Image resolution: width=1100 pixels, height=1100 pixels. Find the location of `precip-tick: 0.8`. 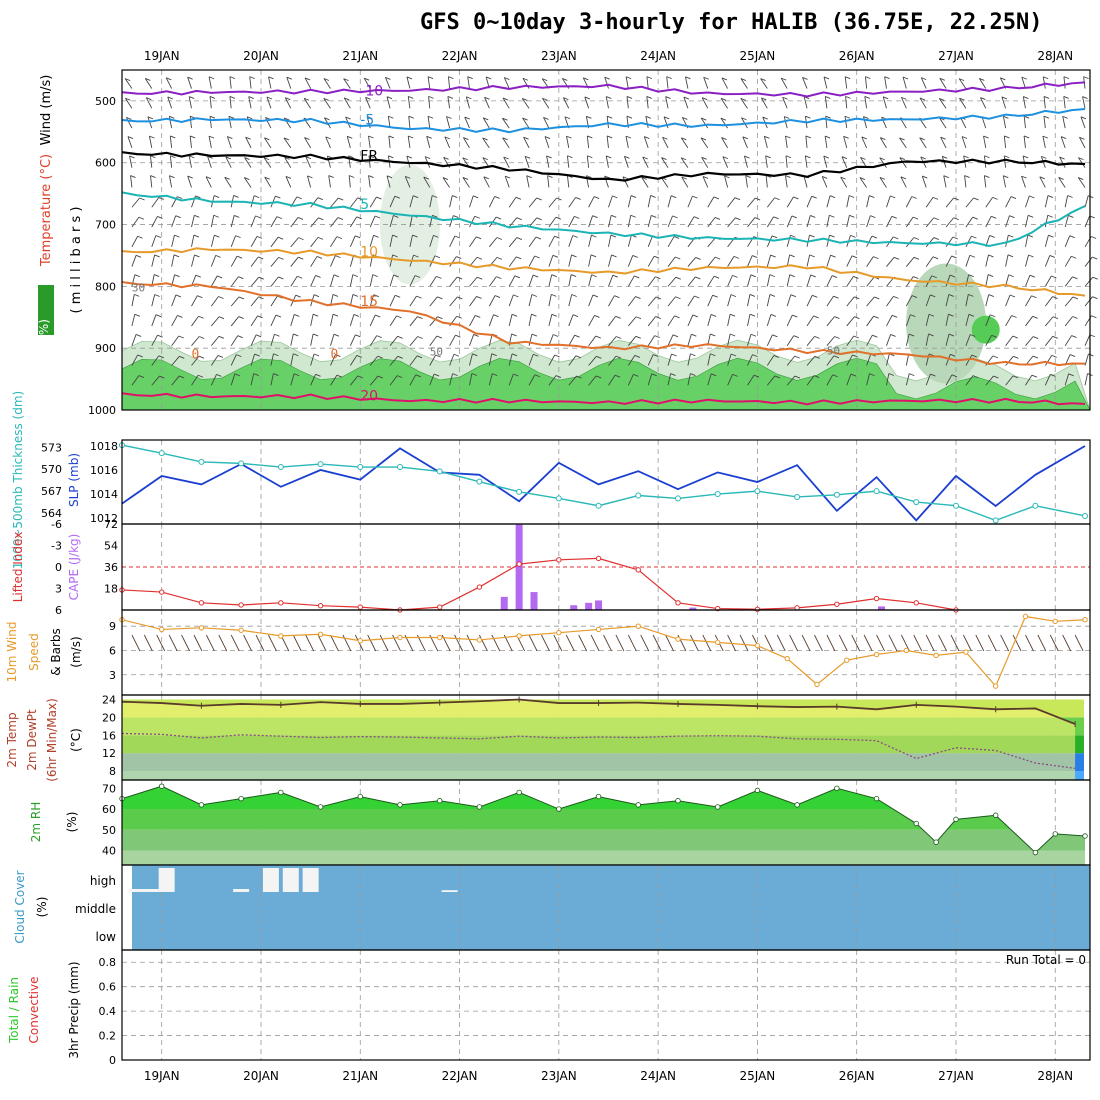

precip-tick: 0.8 is located at coordinates (108, 962).